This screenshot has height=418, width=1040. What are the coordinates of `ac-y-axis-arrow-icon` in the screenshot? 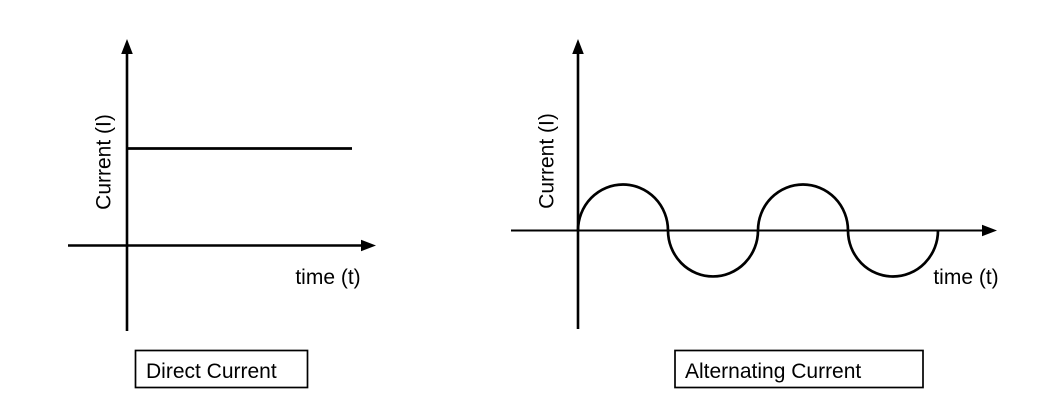 It's located at (578, 46).